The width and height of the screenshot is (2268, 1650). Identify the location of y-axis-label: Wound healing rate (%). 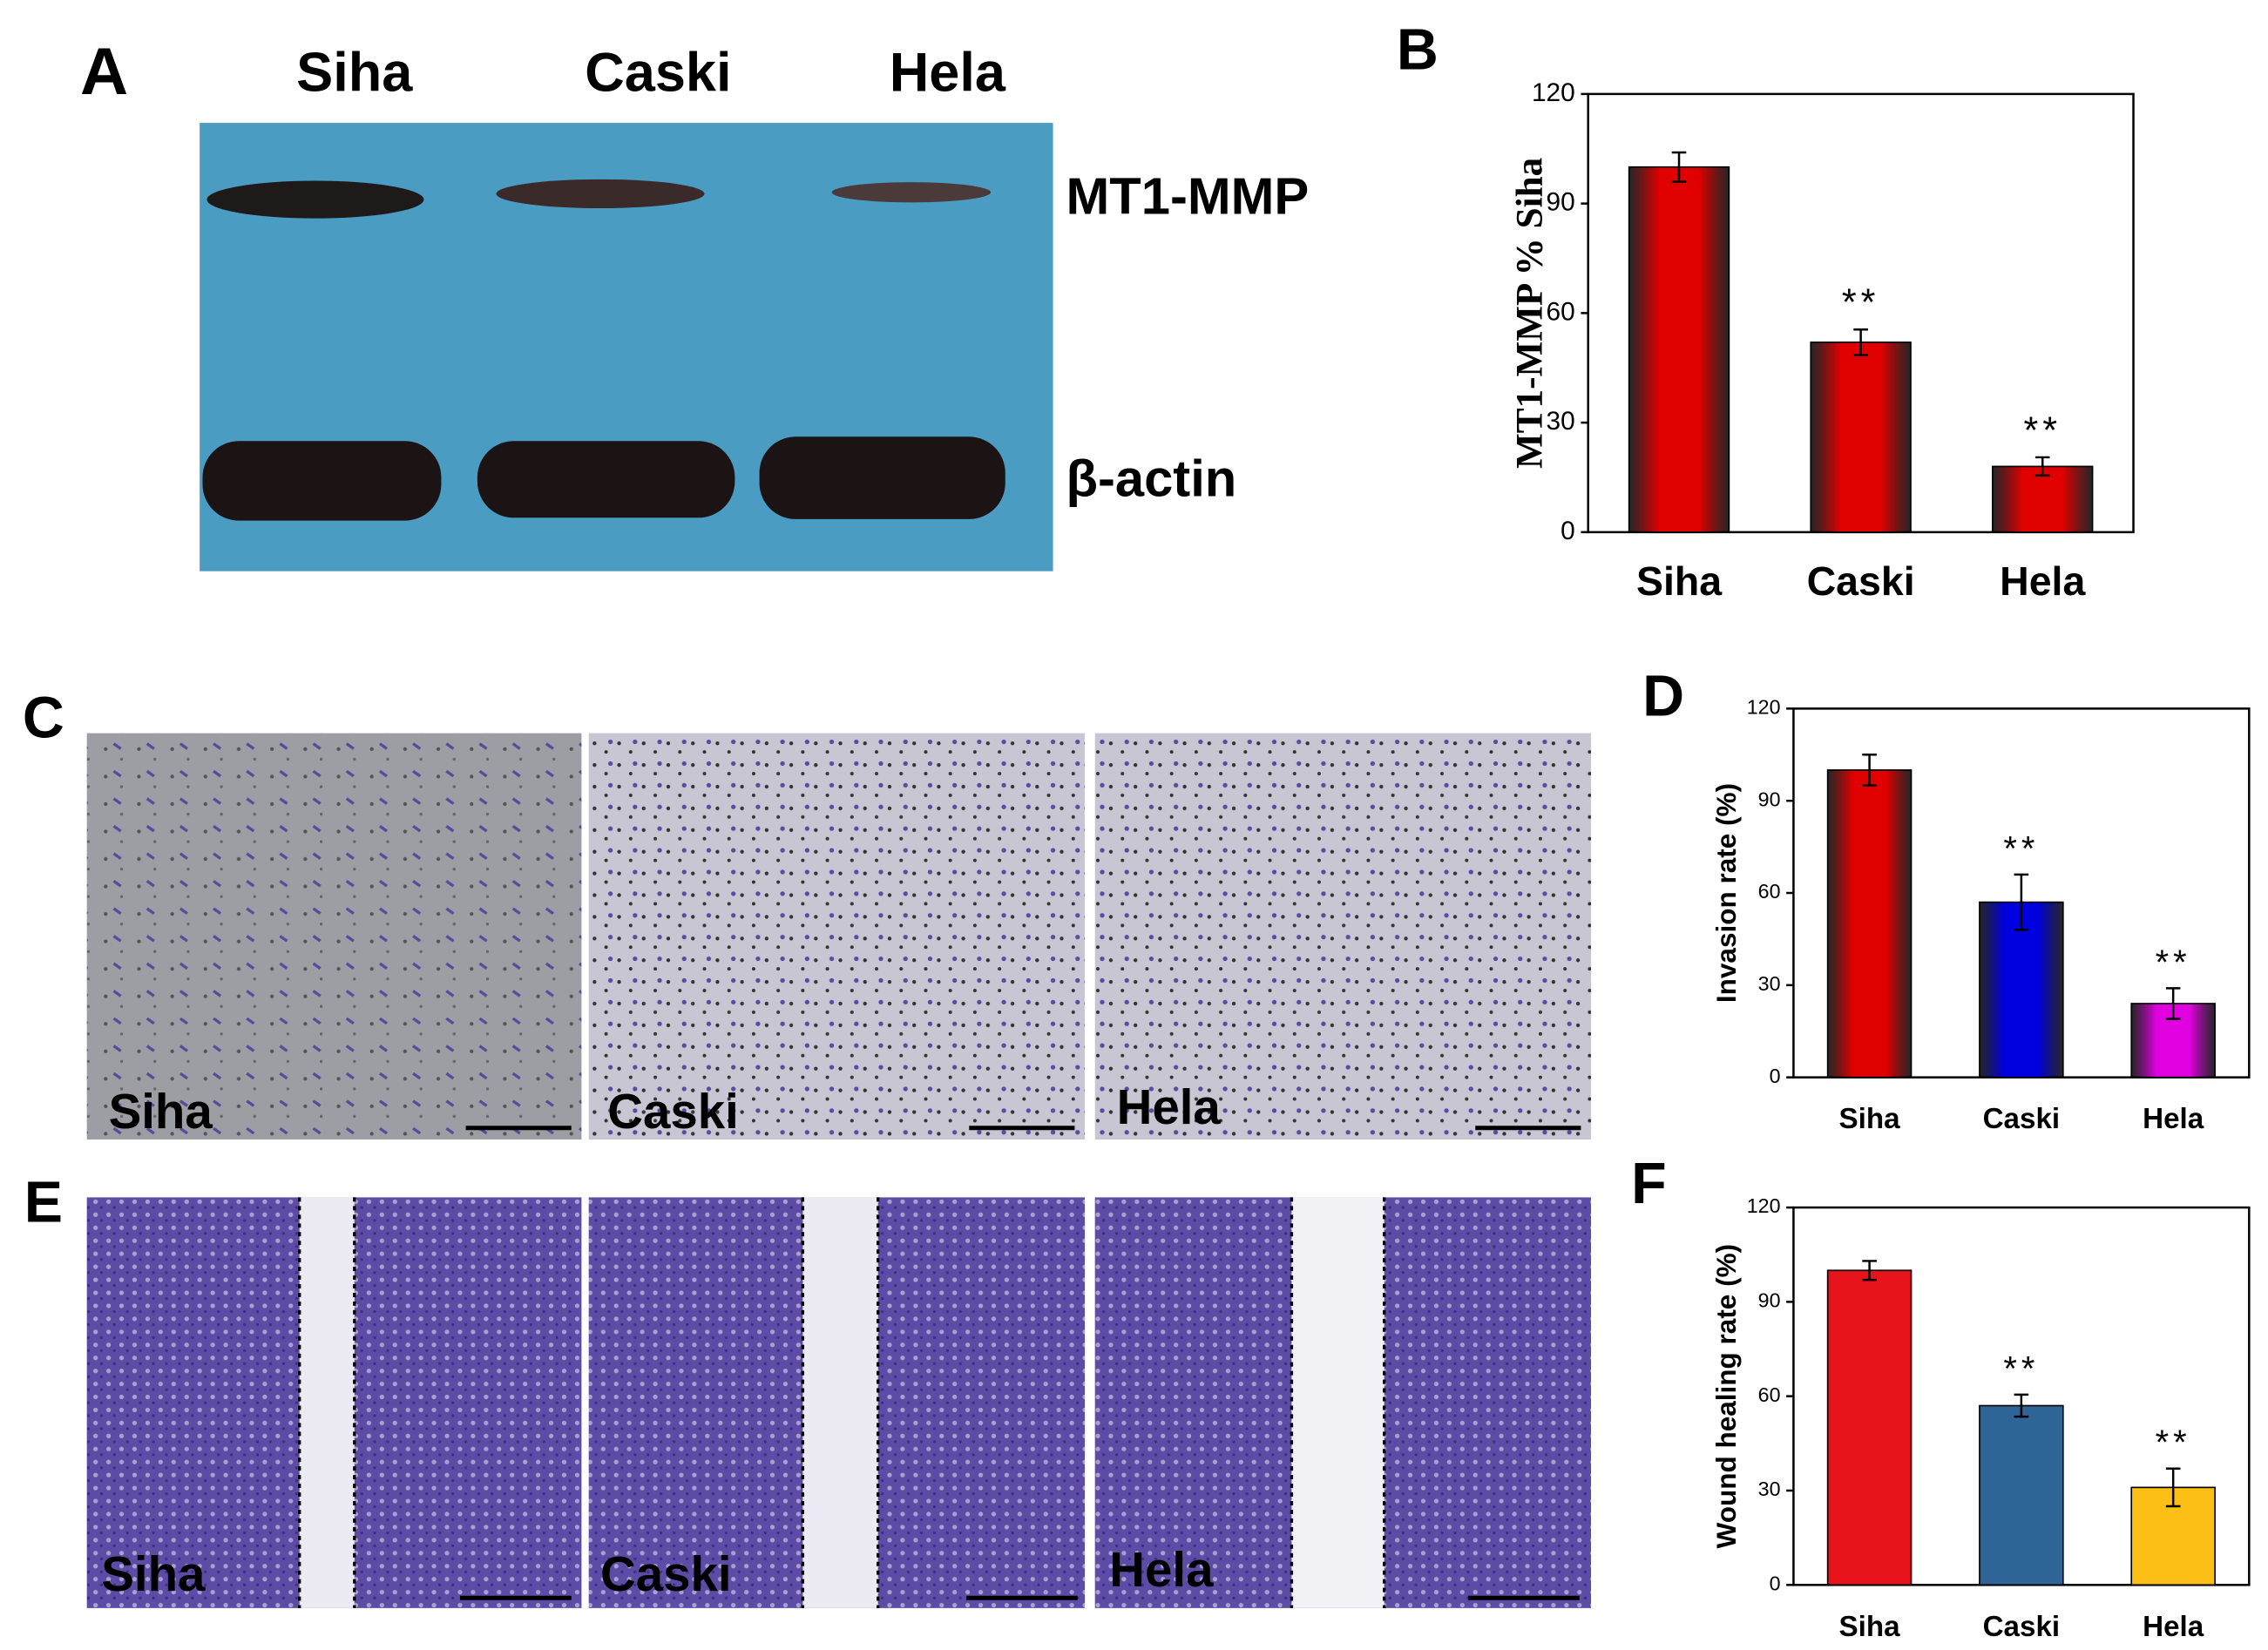
(1726, 1396).